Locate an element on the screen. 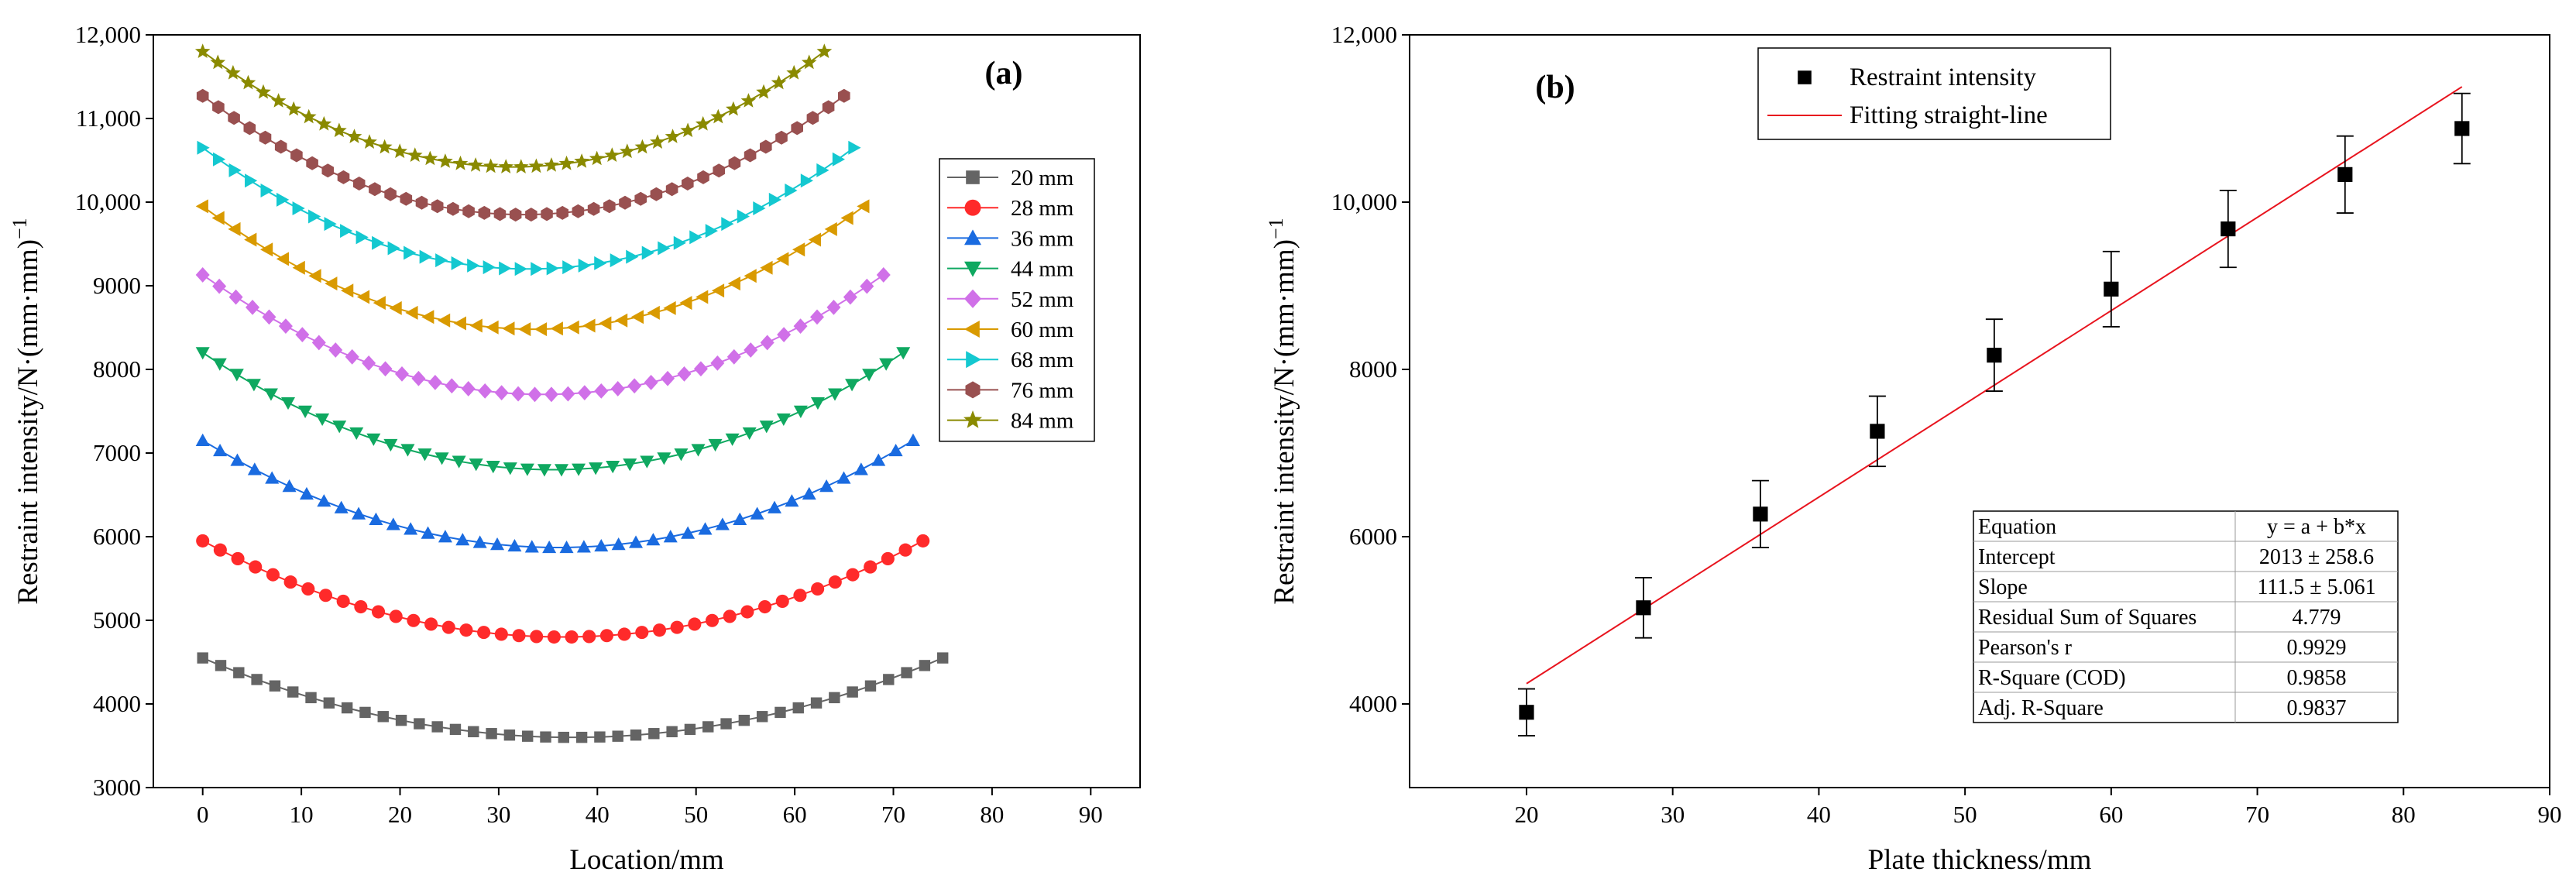 This screenshot has width=2576, height=896. legend-label: 36 mm is located at coordinates (1042, 238).